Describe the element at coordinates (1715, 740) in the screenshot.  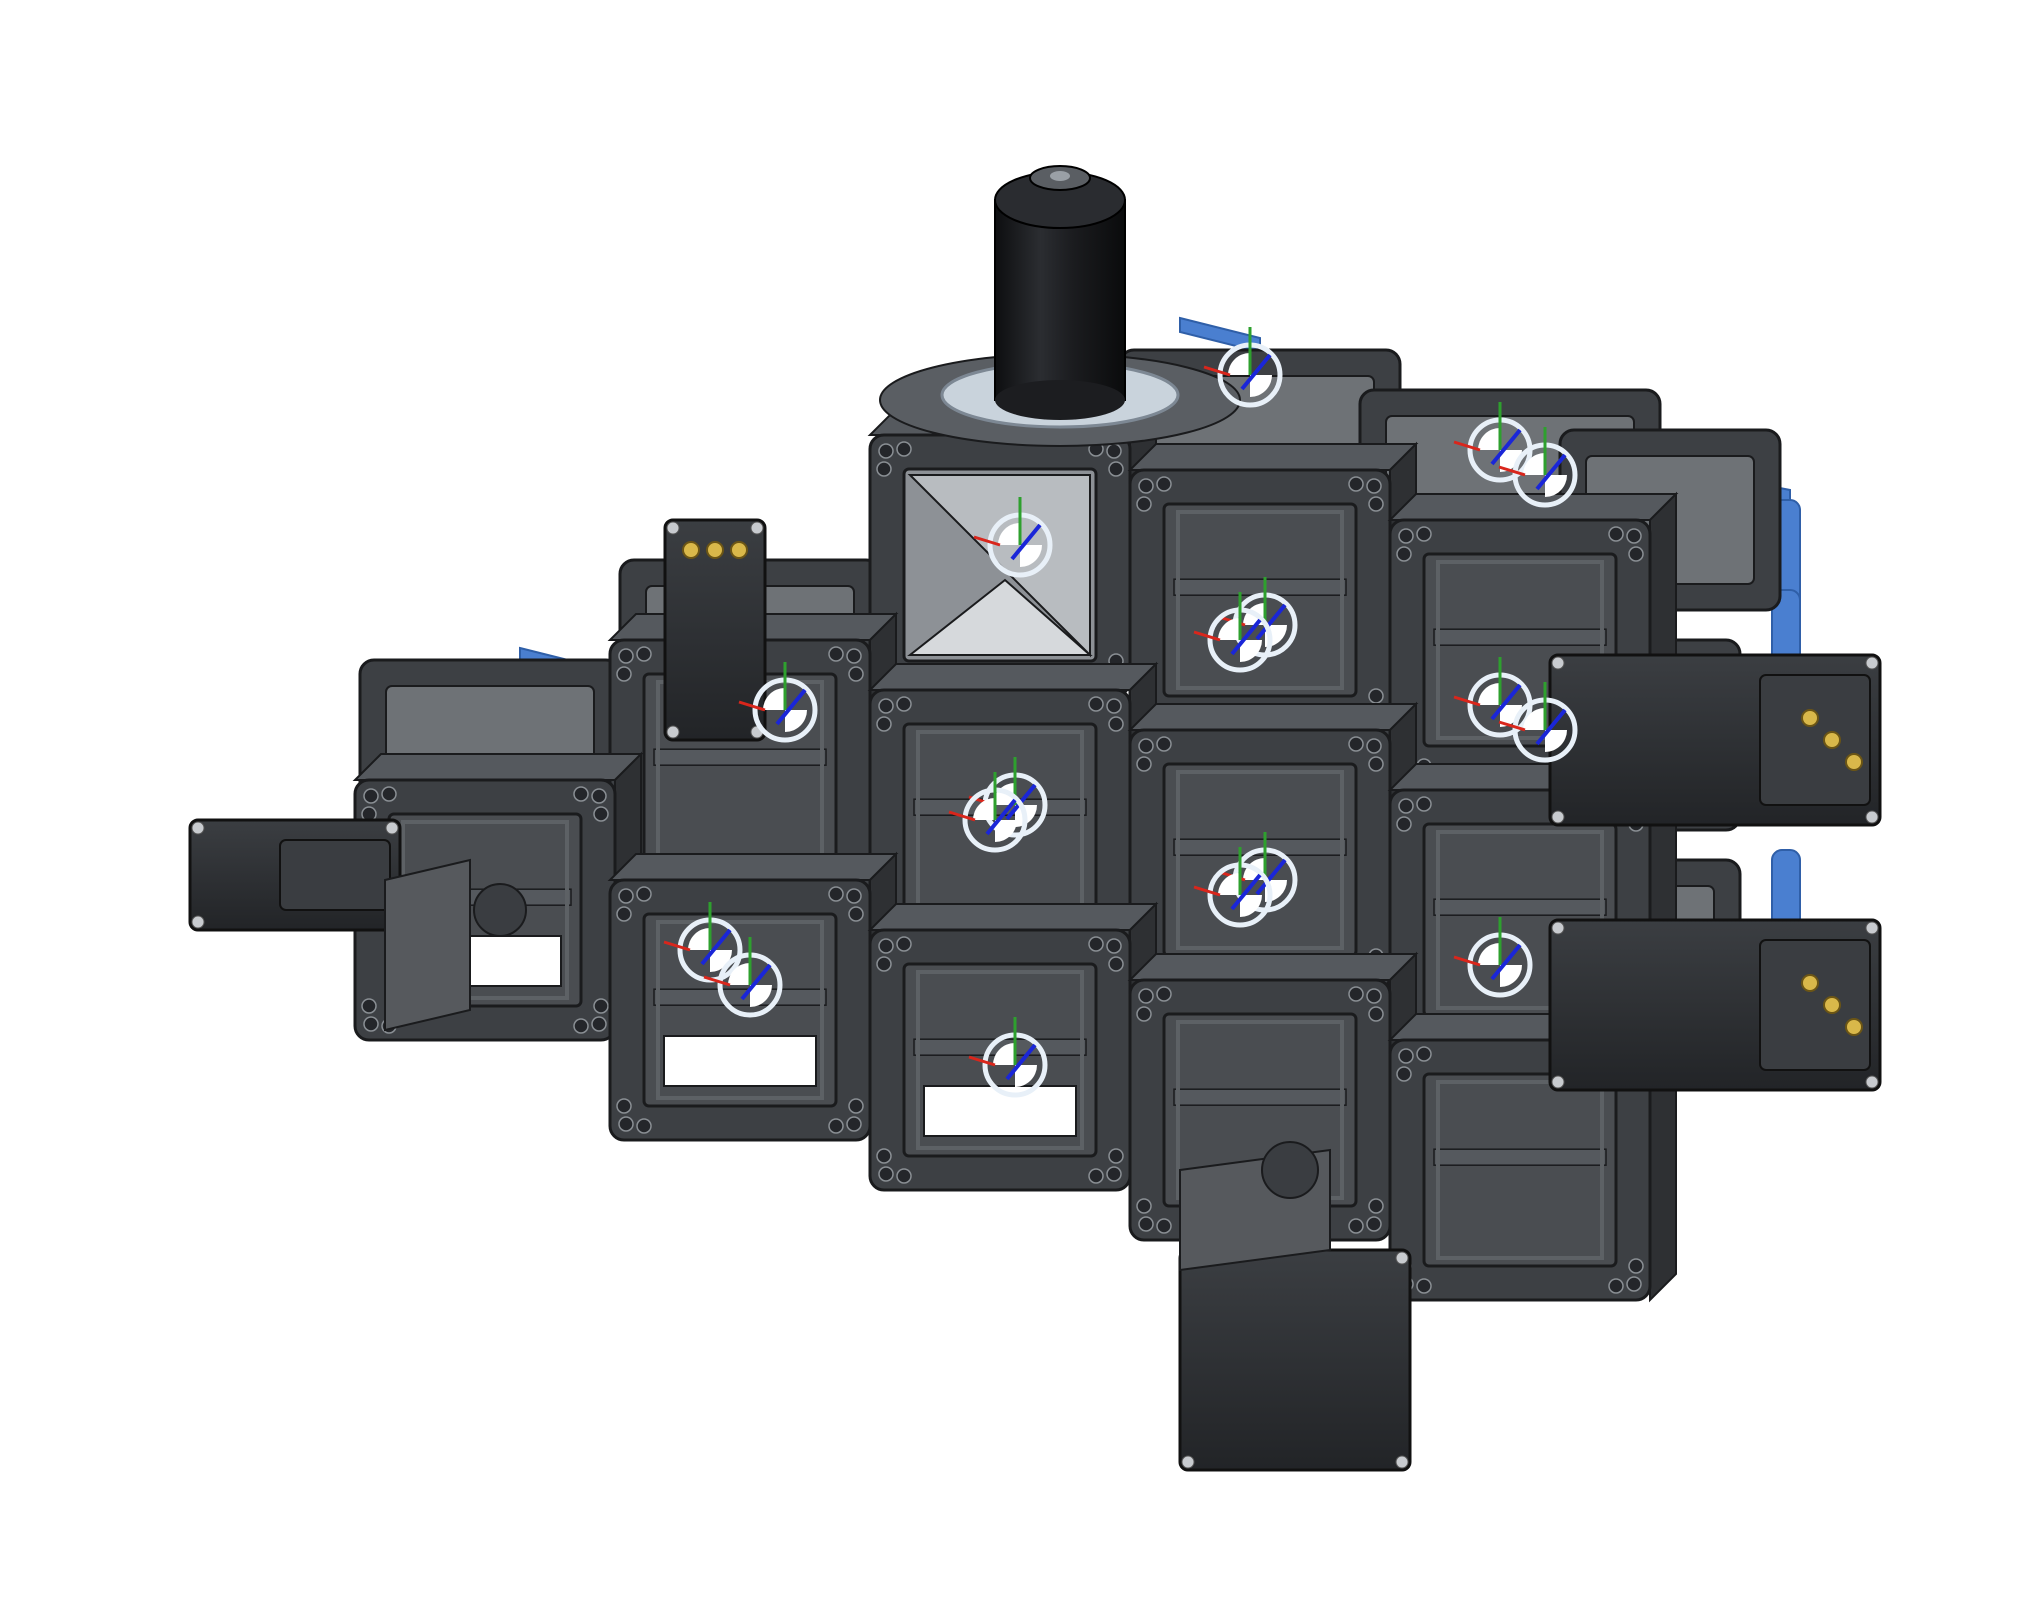
I see `stepper-motor-icon` at that location.